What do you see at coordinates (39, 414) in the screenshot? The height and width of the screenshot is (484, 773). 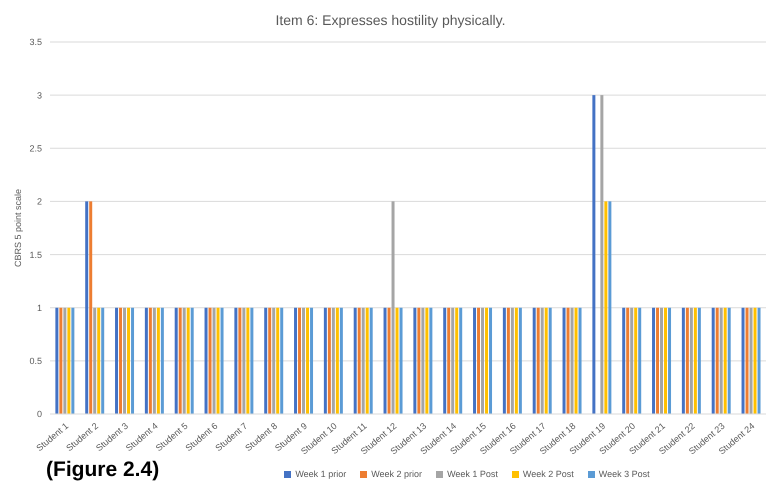 I see `y-tick-label: 0` at bounding box center [39, 414].